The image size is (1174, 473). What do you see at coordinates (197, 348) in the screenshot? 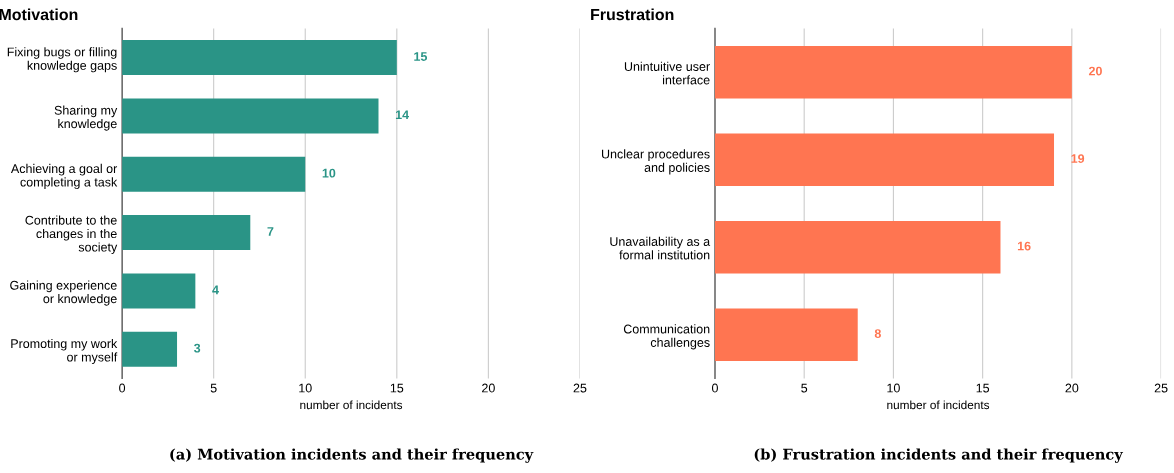
I see `data-label: 3` at bounding box center [197, 348].